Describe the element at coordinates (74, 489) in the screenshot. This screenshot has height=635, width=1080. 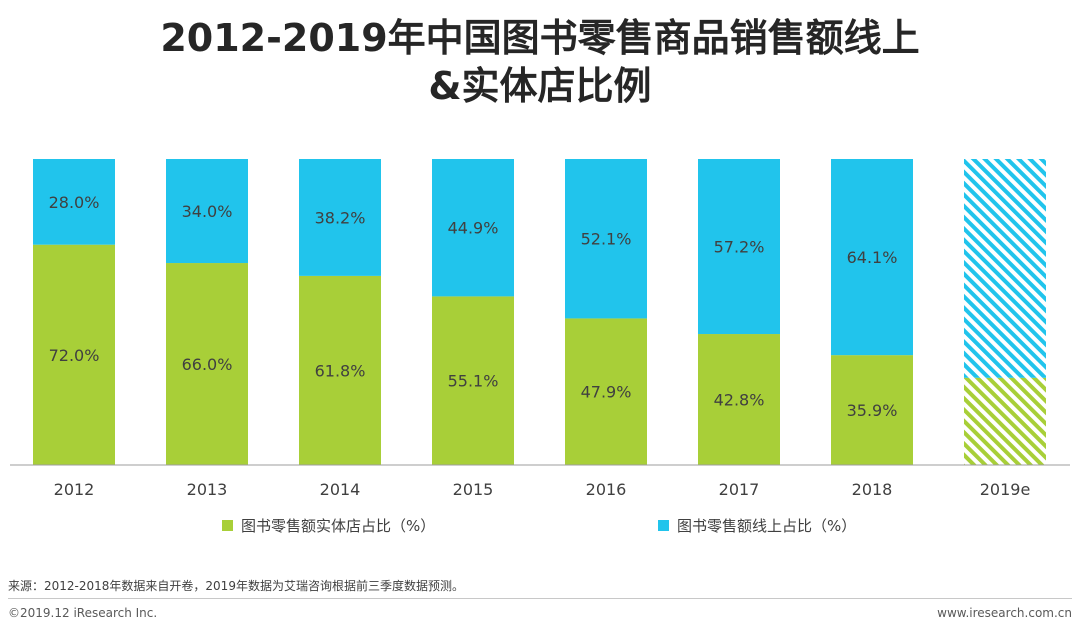
I see `x-tick-label-2012: 2012` at that location.